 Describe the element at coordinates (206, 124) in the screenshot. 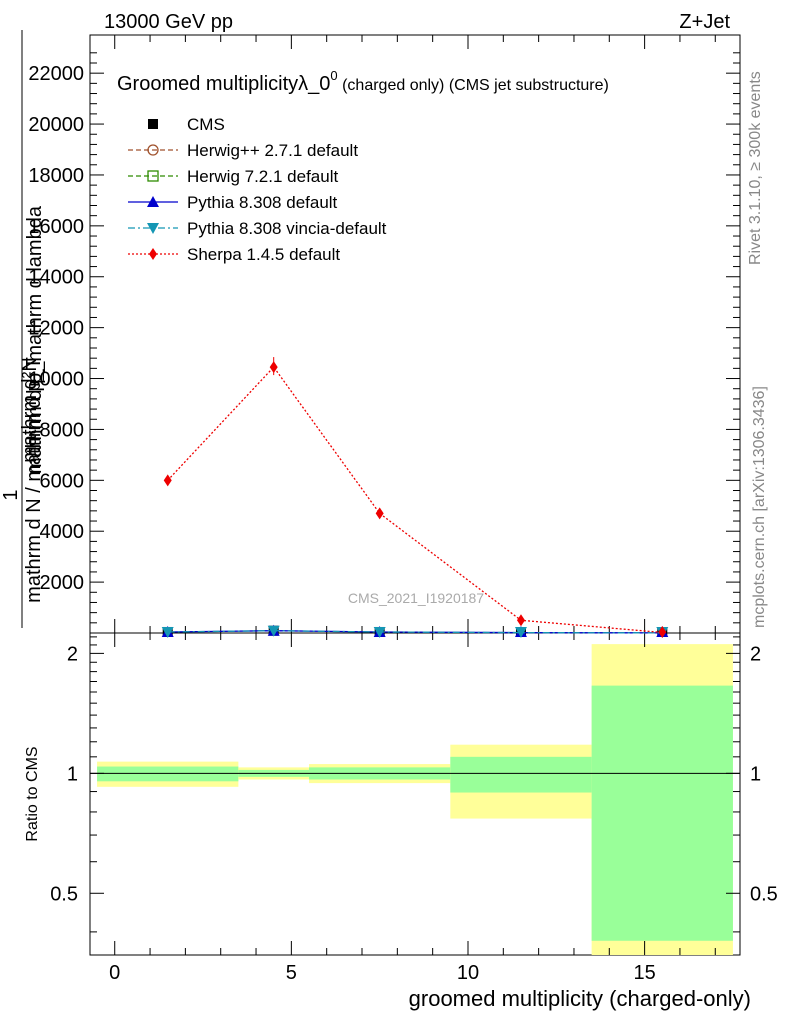

I see `legend-label: CMS` at that location.